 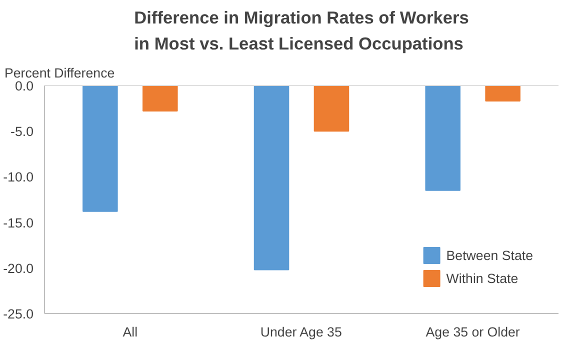 I want to click on x-tick-label: Age 35 or Older, so click(x=473, y=332).